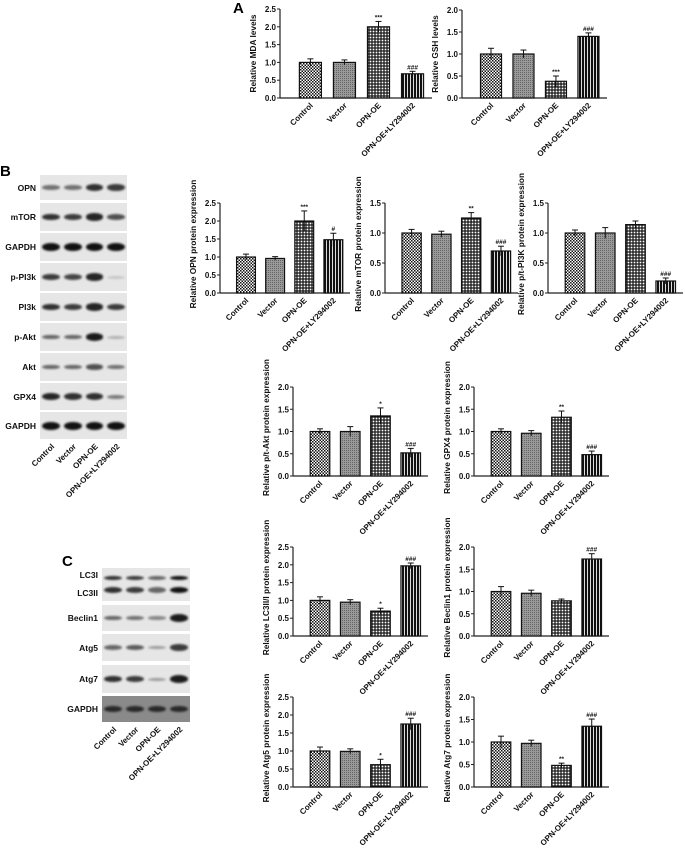  Describe the element at coordinates (83, 396) in the screenshot. I see `blot-row-gpx4` at that location.